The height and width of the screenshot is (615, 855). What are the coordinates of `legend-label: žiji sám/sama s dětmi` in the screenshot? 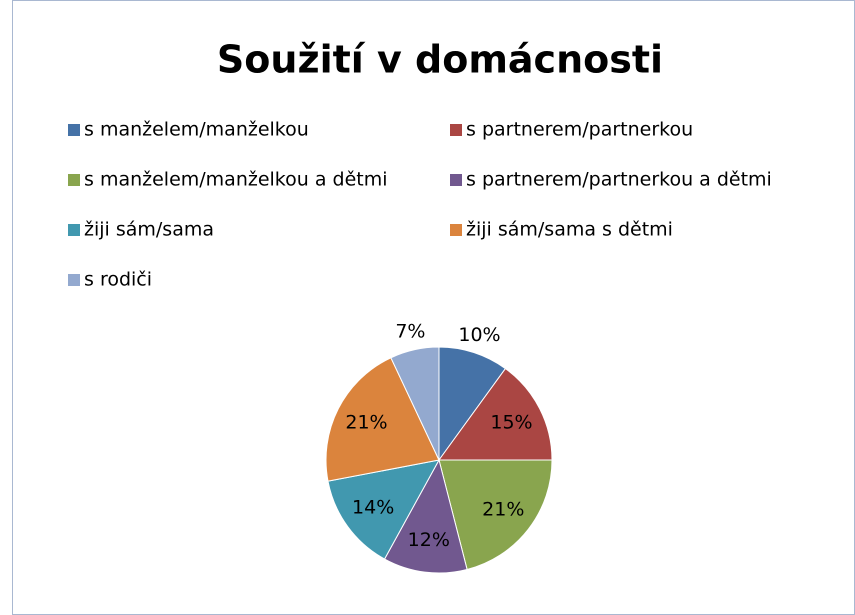 It's located at (569, 230).